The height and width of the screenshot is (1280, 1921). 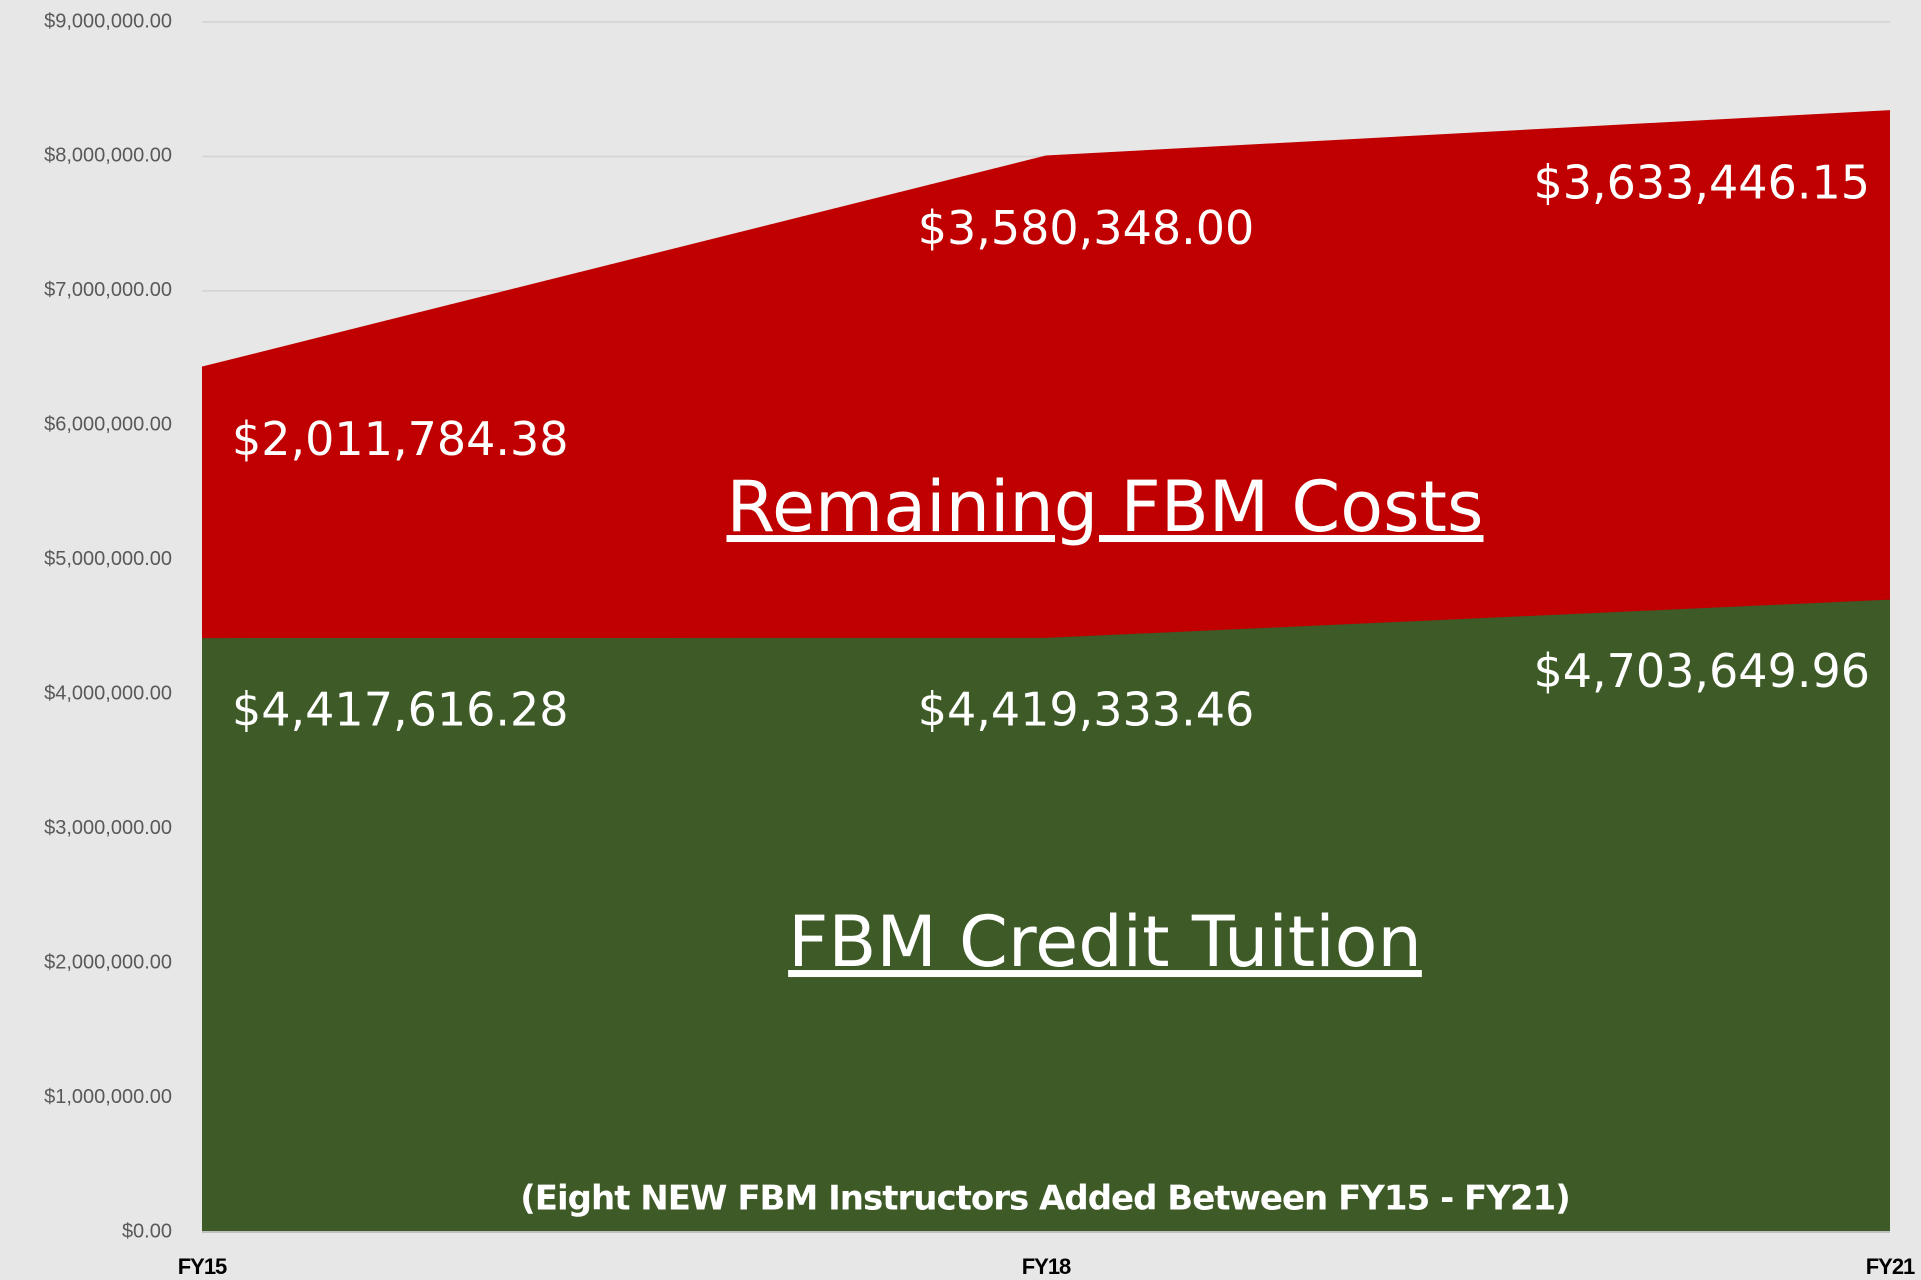 What do you see at coordinates (400, 710) in the screenshot?
I see `value-label: $4,417,616.28` at bounding box center [400, 710].